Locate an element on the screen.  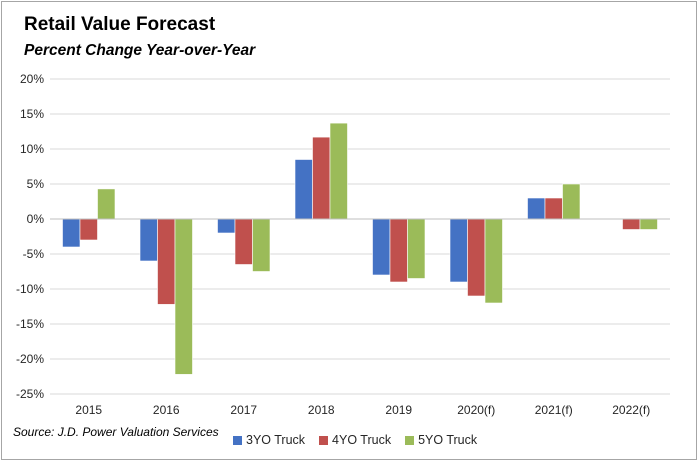
bar-3yo-truck-2021(f) is located at coordinates (536, 208).